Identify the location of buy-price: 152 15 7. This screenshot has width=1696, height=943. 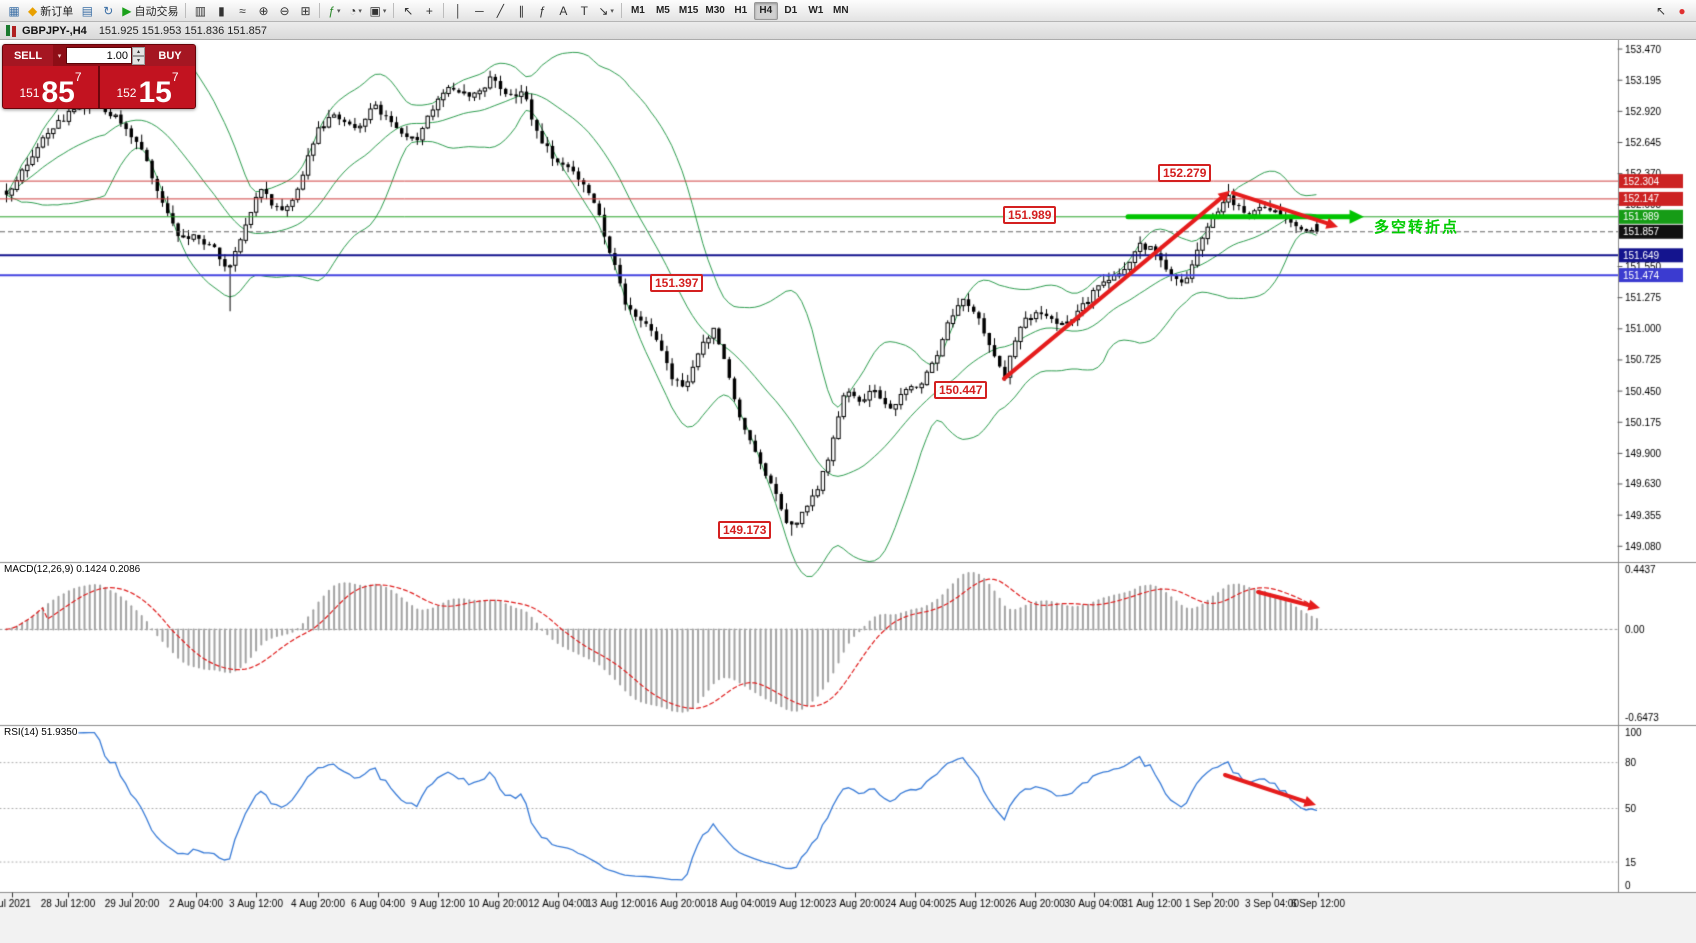
(147, 87).